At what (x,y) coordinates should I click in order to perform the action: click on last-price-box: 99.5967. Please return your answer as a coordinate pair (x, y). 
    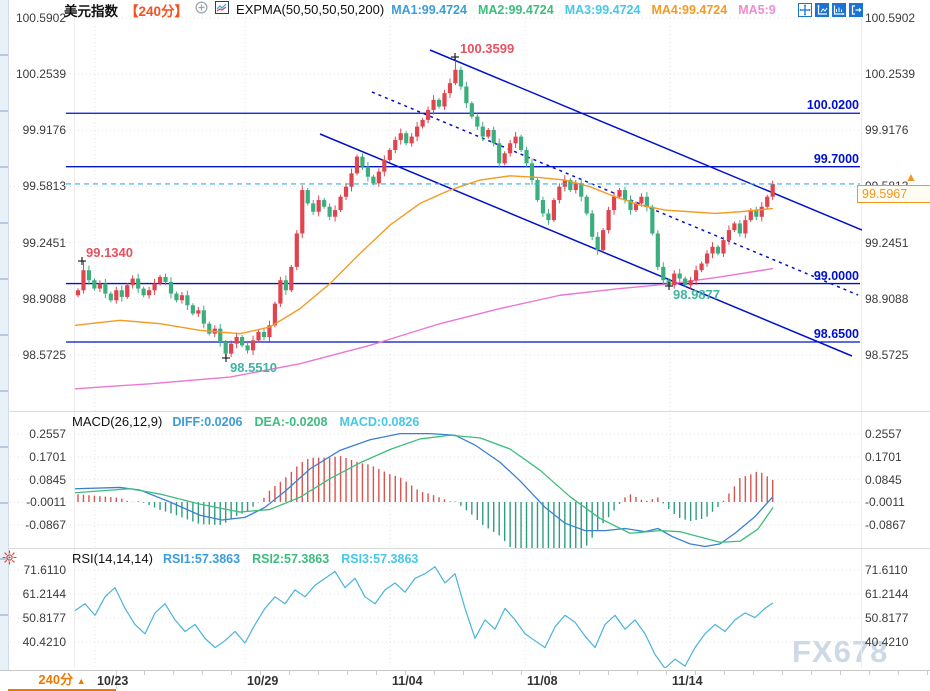
    Looking at the image, I should click on (893, 194).